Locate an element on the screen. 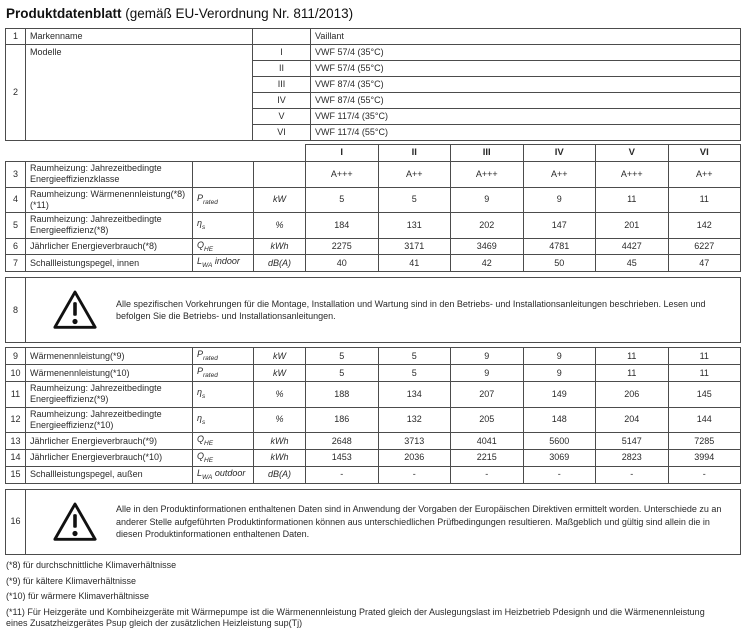  unit-cell: kW is located at coordinates (279, 356).